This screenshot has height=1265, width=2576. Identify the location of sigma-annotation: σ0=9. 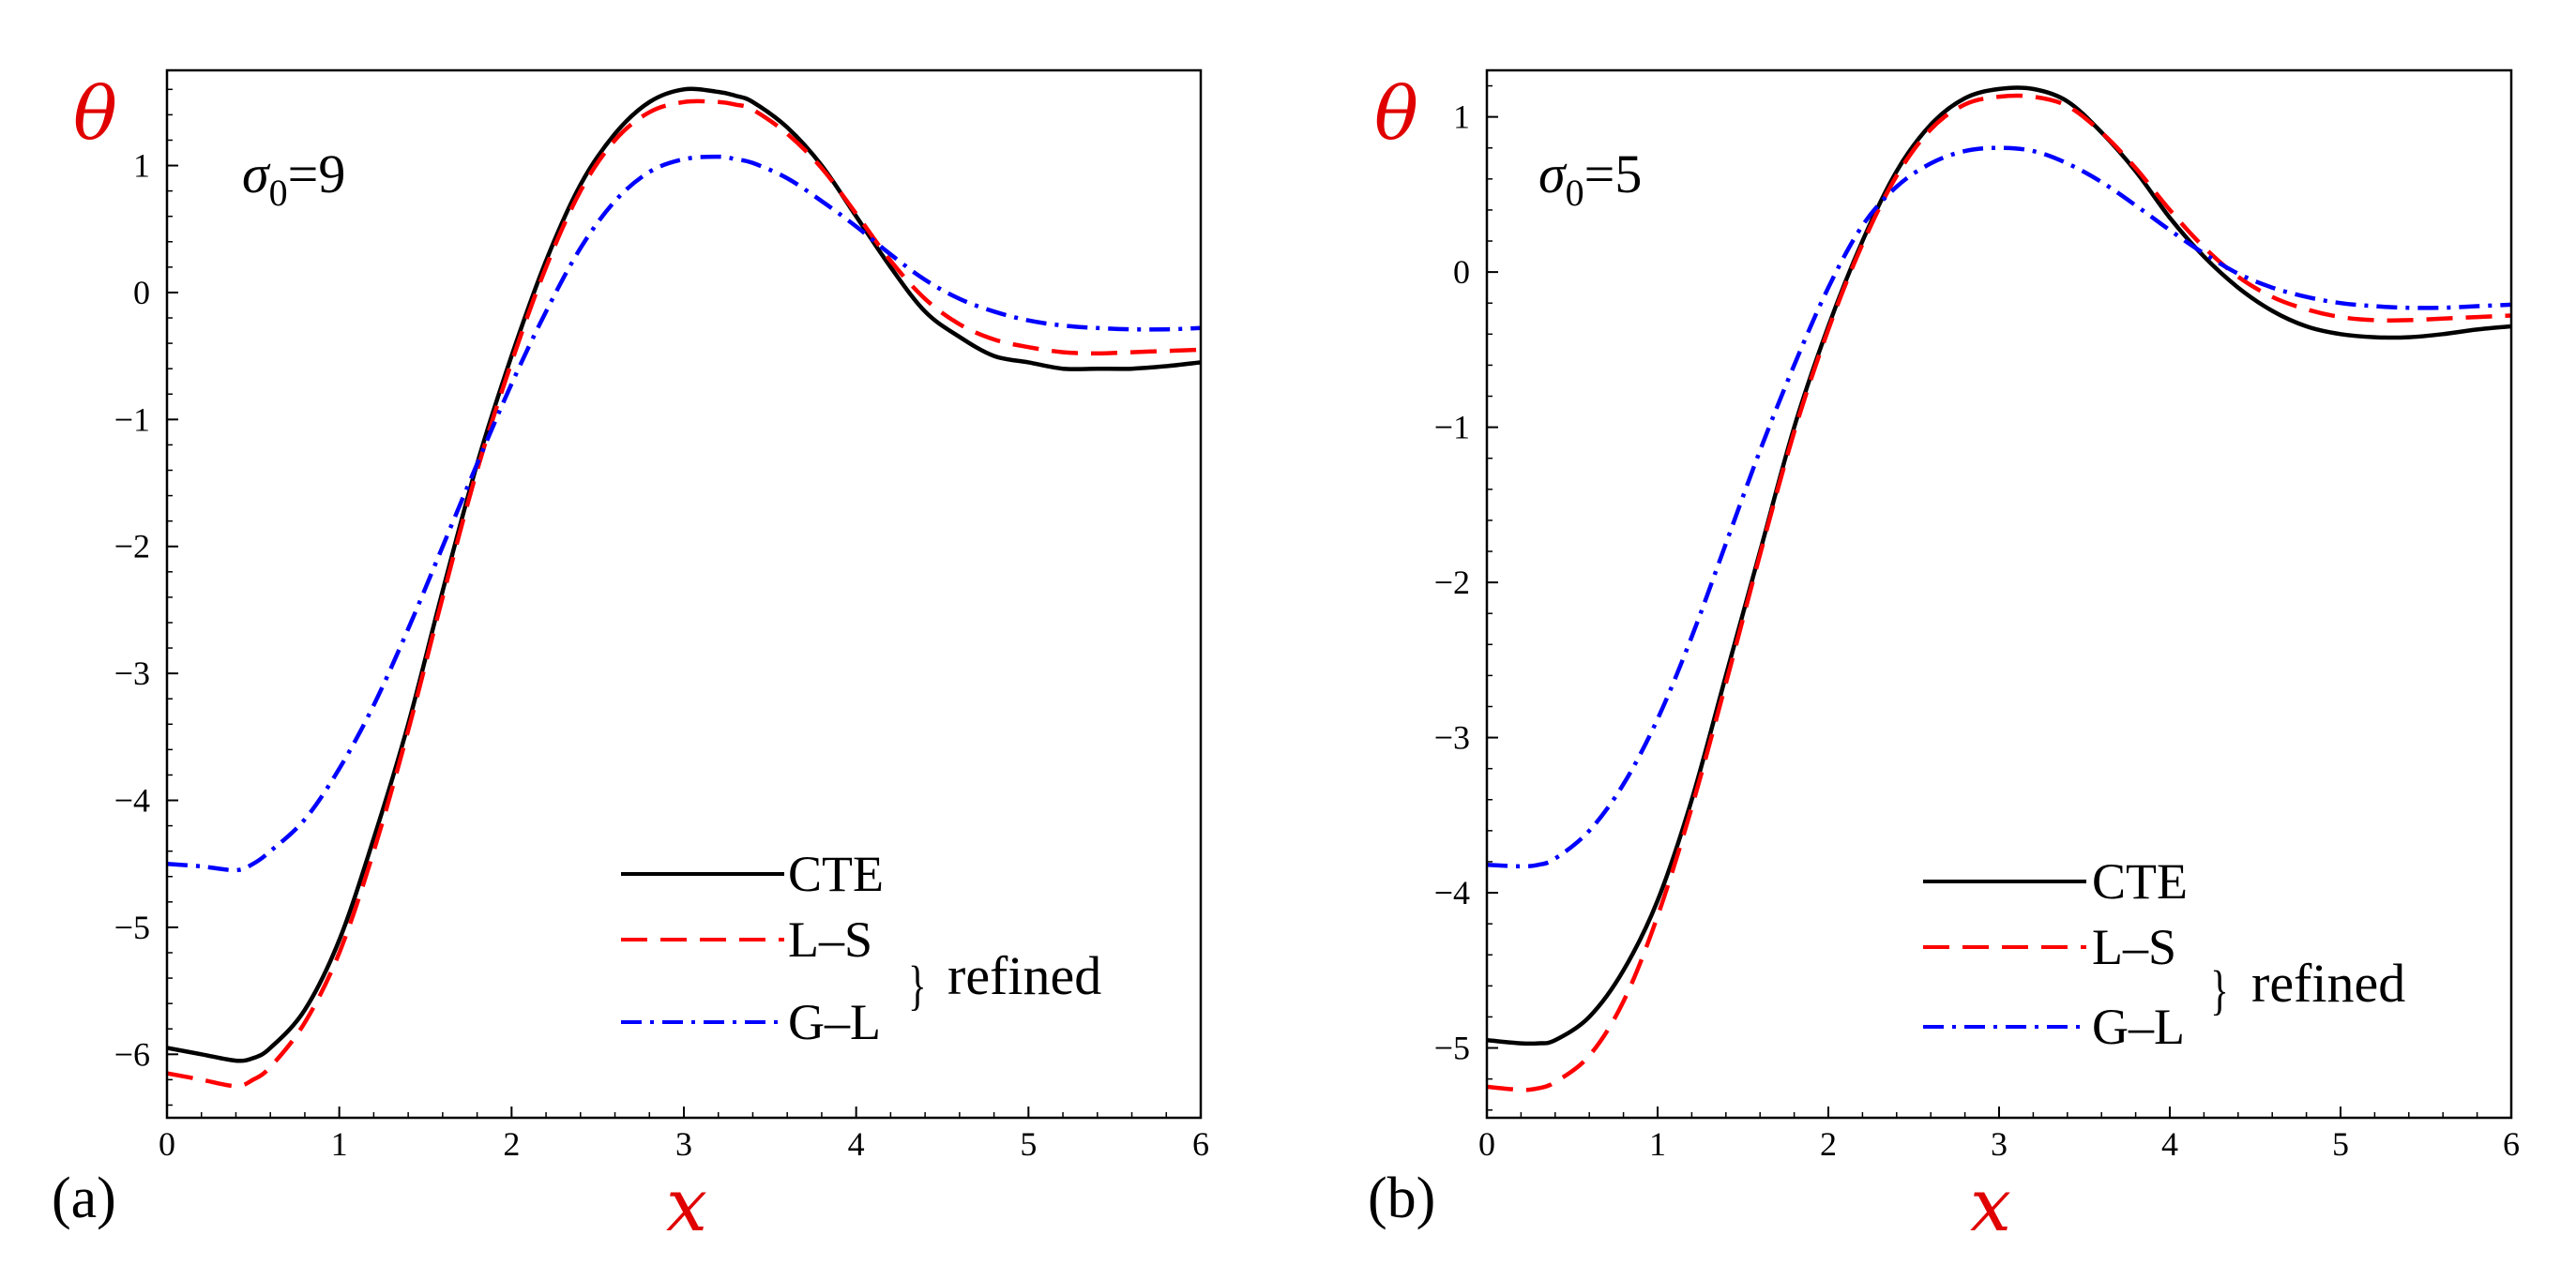
(293, 179).